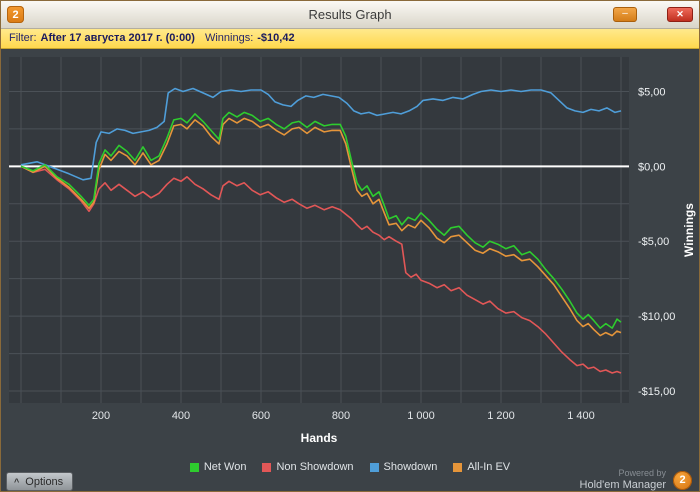 Image resolution: width=700 pixels, height=492 pixels. I want to click on winnings-value: -$10,42, so click(276, 38).